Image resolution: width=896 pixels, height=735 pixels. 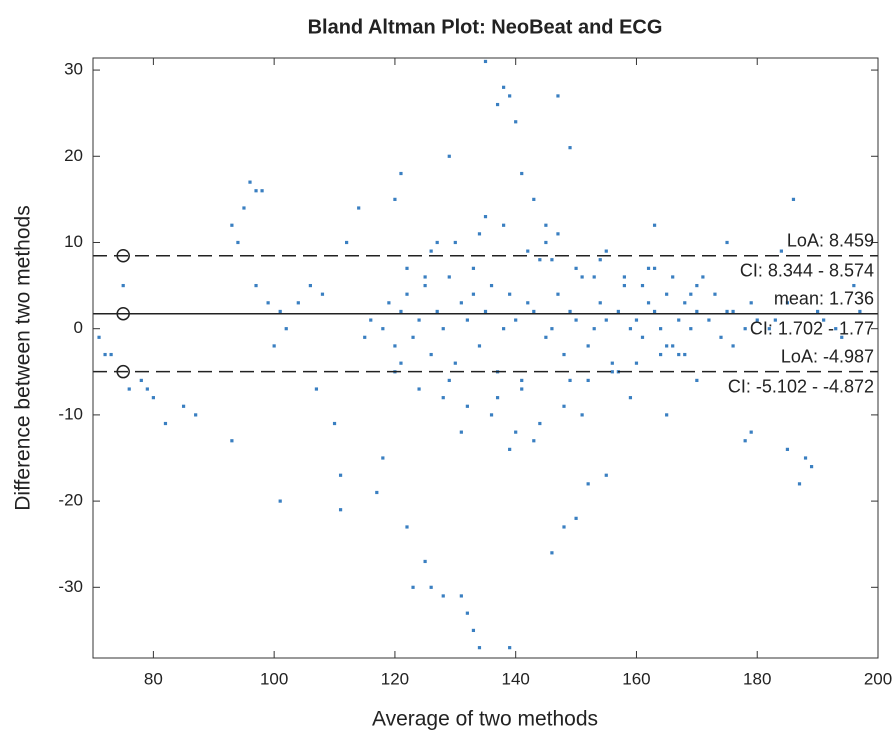 What do you see at coordinates (757, 678) in the screenshot?
I see `x-tick-label: 180` at bounding box center [757, 678].